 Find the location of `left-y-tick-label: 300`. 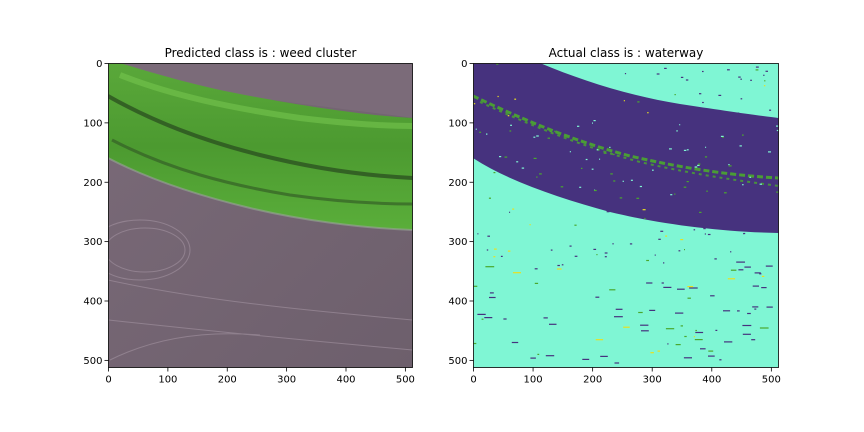

left-y-tick-label: 300 is located at coordinates (92, 242).